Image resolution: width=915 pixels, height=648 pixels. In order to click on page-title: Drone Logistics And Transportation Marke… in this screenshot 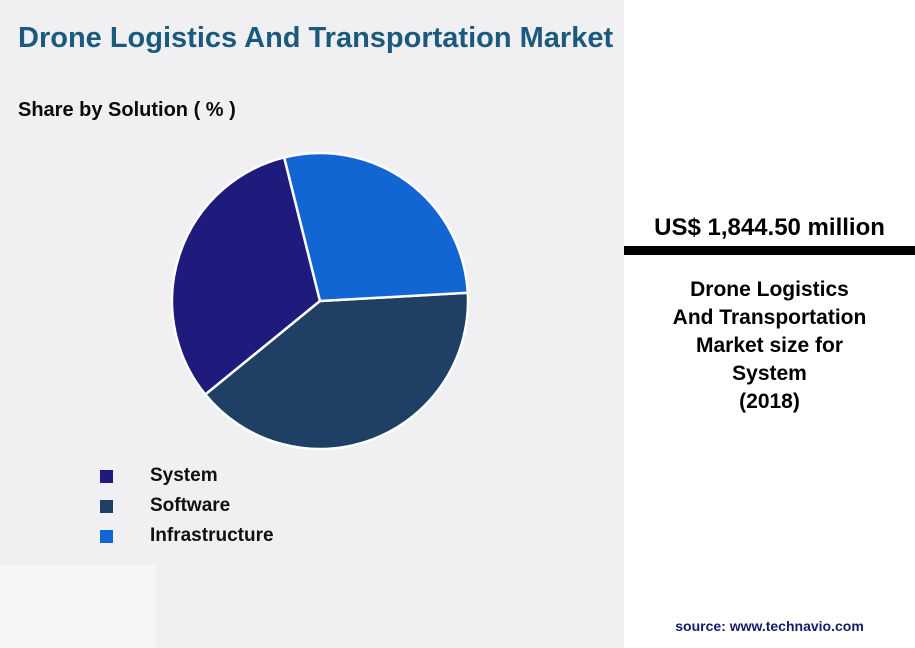, I will do `click(316, 38)`.